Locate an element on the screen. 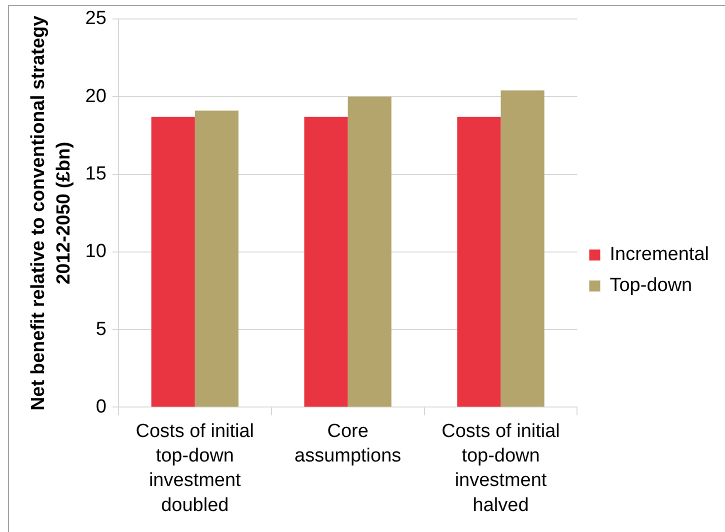 The height and width of the screenshot is (532, 725). y-tick-label: 0 is located at coordinates (101, 407).